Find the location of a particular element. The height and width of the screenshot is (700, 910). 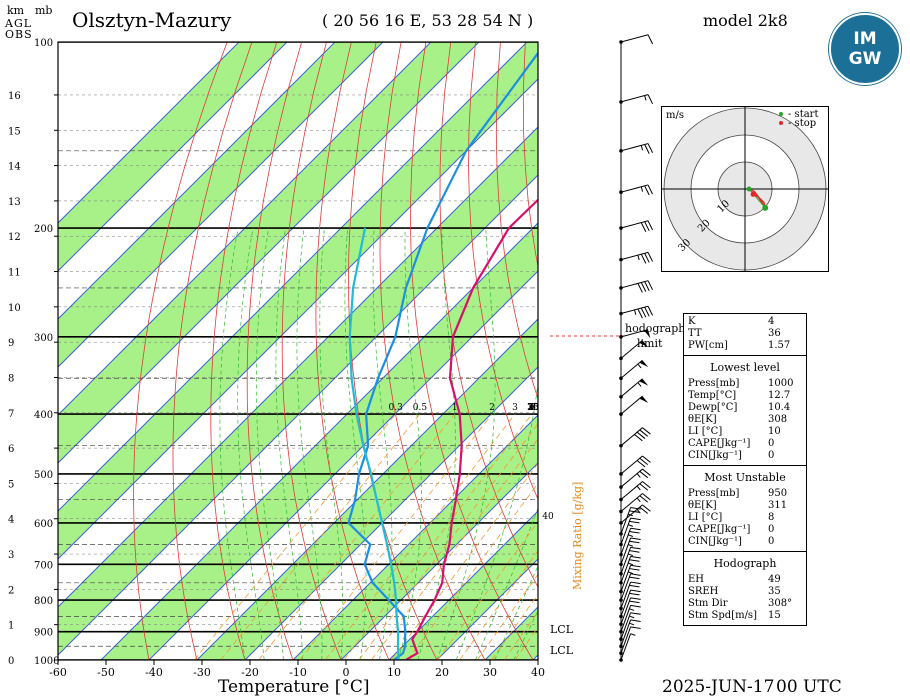

lowest_level-row: CIN[Jkg⁻¹] 0 is located at coordinates (745, 456).